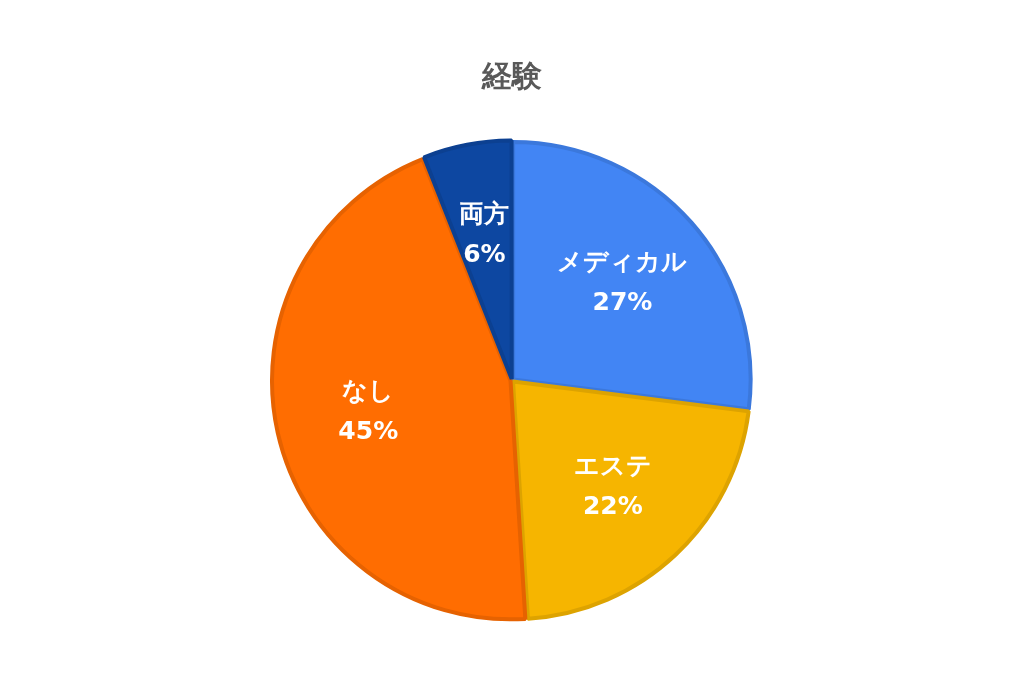 The height and width of the screenshot is (683, 1024). Describe the element at coordinates (612, 466) in the screenshot. I see `slice-label: エステ` at that location.